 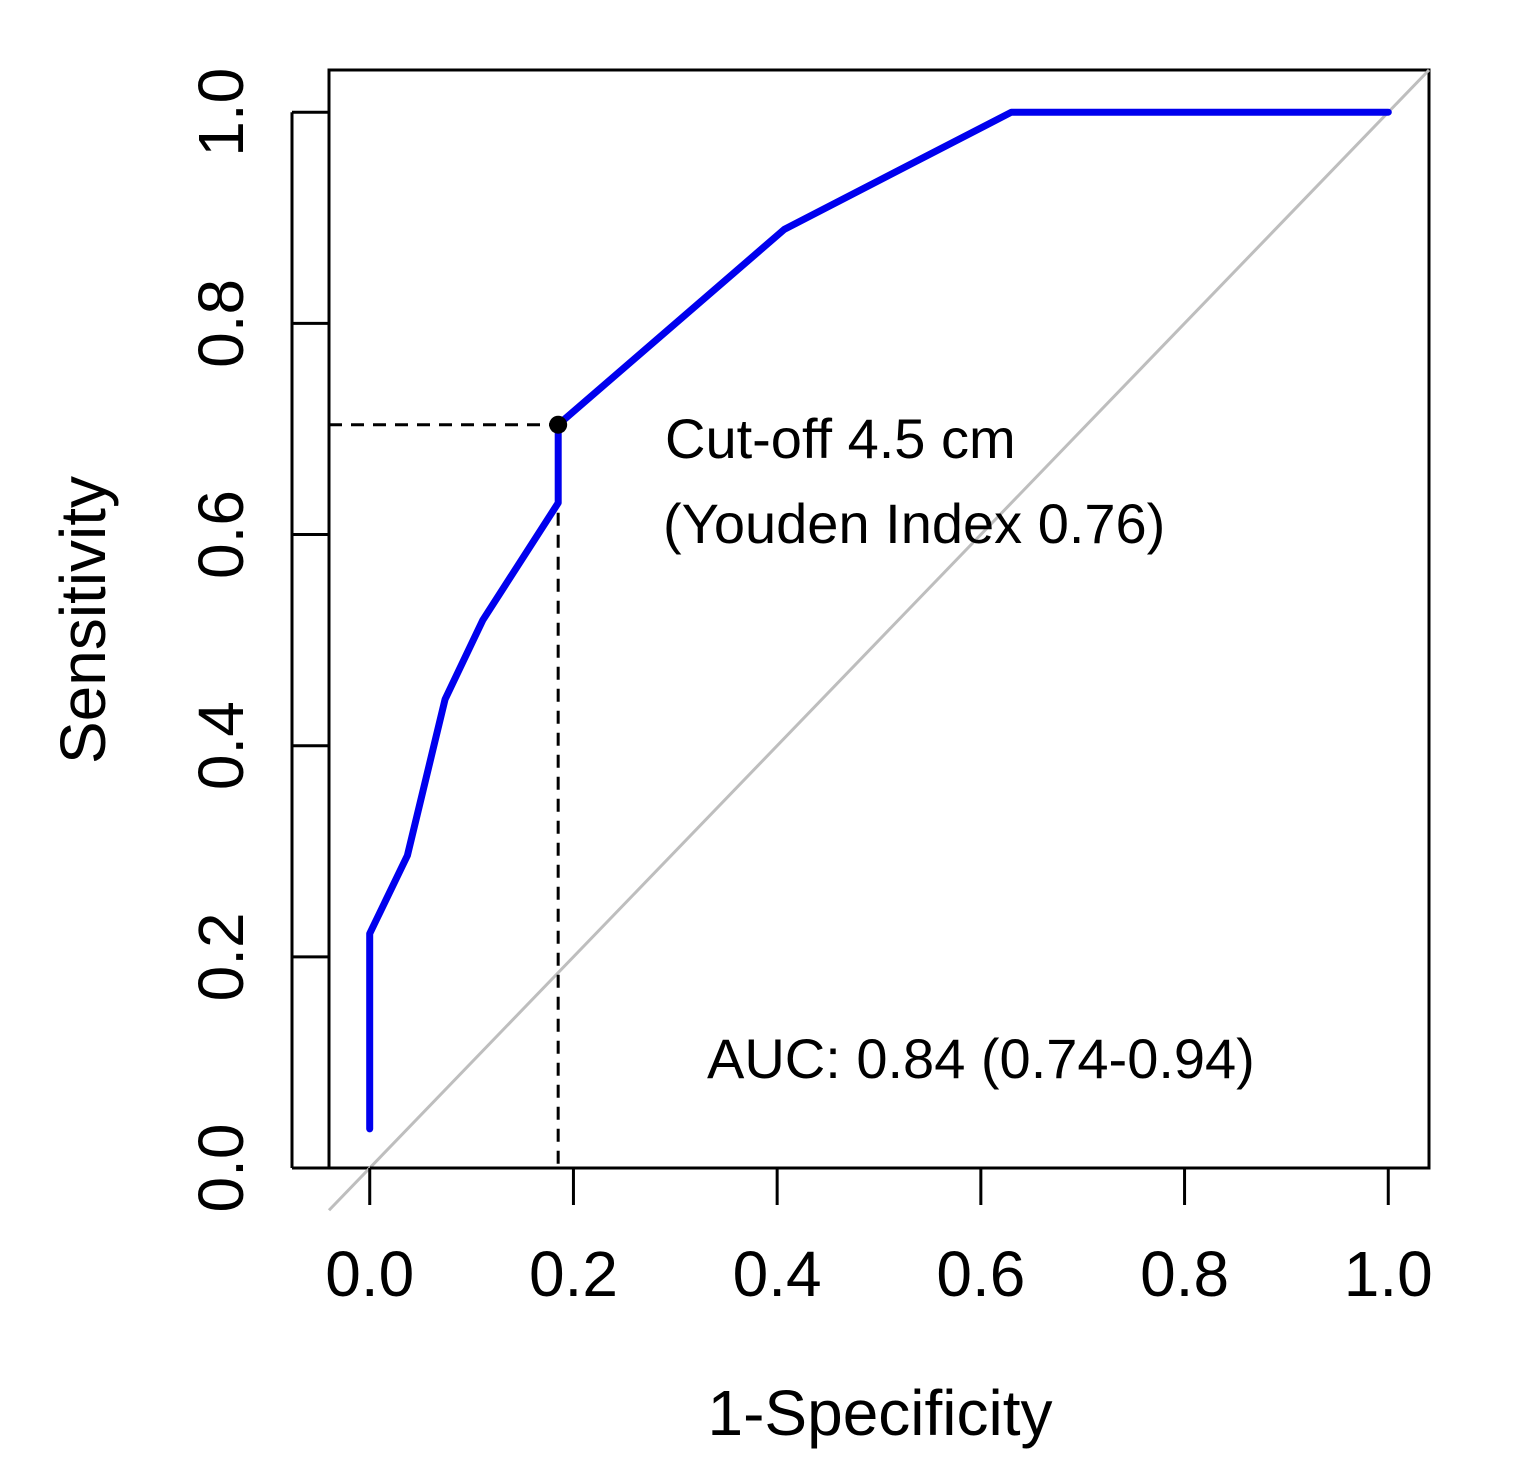 I want to click on y-tick-label: 0.0, so click(x=221, y=1168).